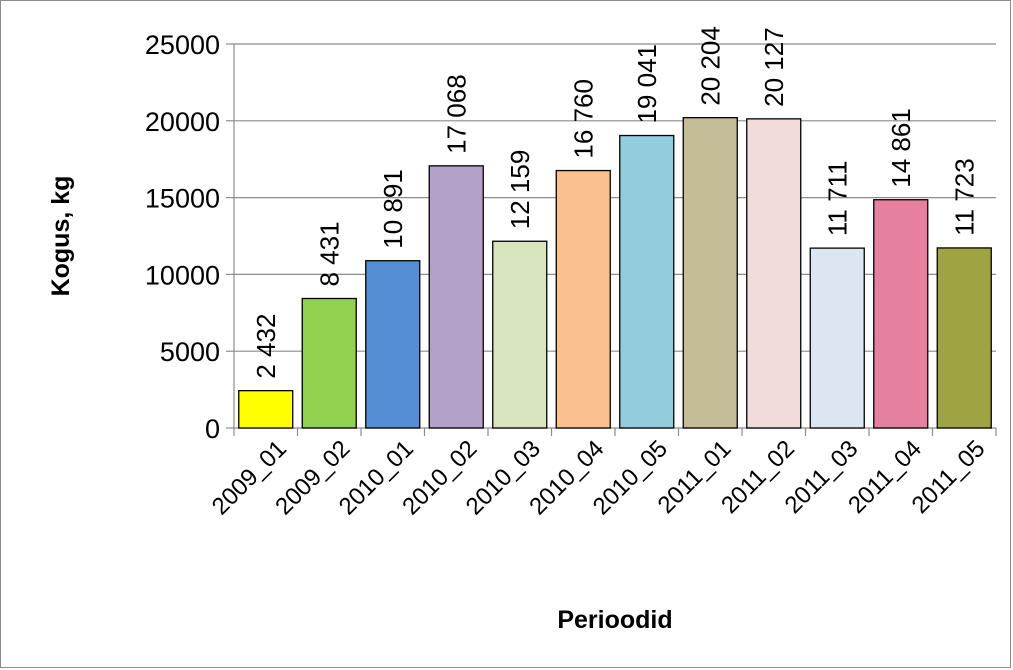 This screenshot has width=1013, height=670. Describe the element at coordinates (710, 66) in the screenshot. I see `data-label: 20 204` at that location.